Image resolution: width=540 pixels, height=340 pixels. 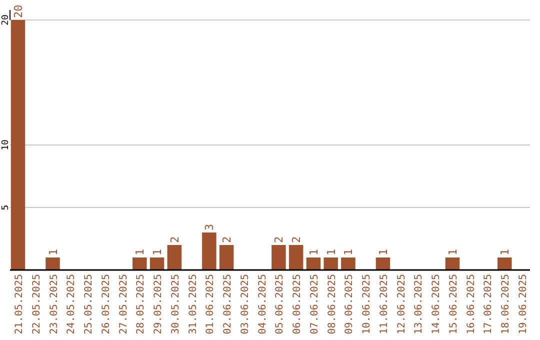 What do you see at coordinates (228, 304) in the screenshot?
I see `x-tick-label: 02.06.2025` at bounding box center [228, 304].